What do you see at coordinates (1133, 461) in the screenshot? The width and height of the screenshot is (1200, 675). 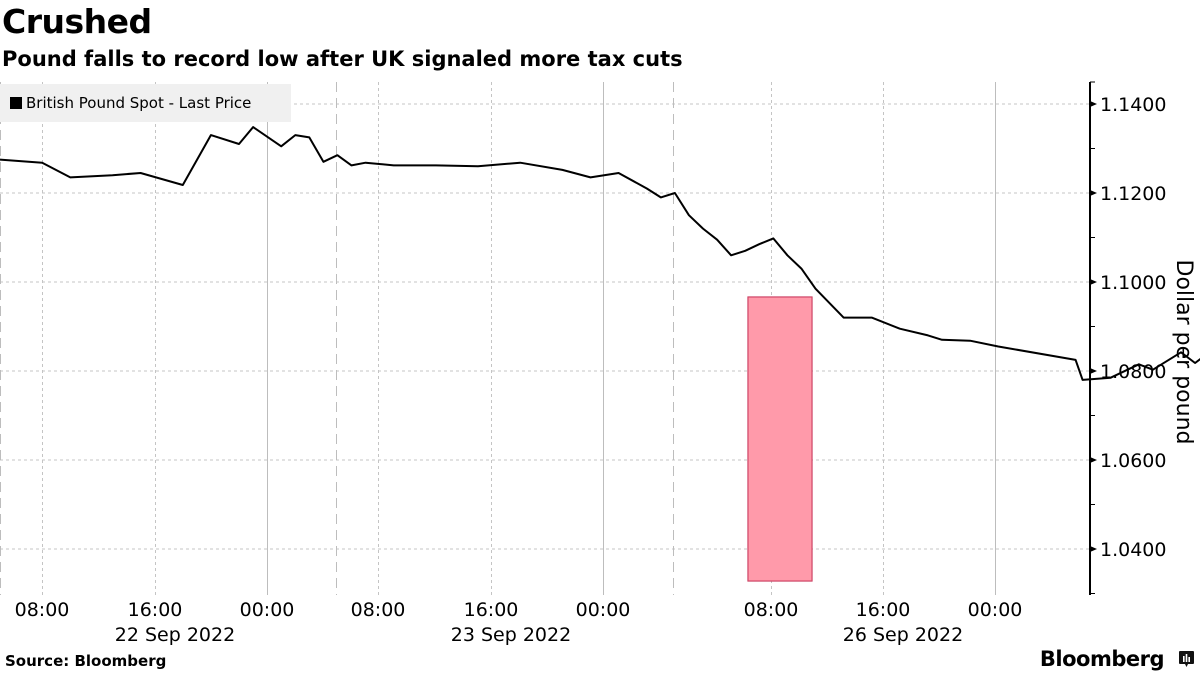 I see `y-tick-label: 1.0600` at bounding box center [1133, 461].